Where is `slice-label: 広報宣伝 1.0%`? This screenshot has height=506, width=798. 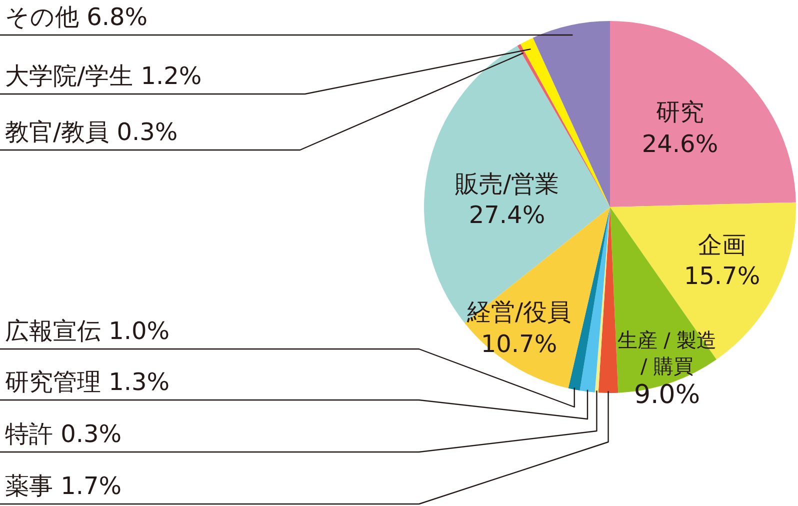 slice-label: 広報宣伝 1.0% is located at coordinates (87, 331).